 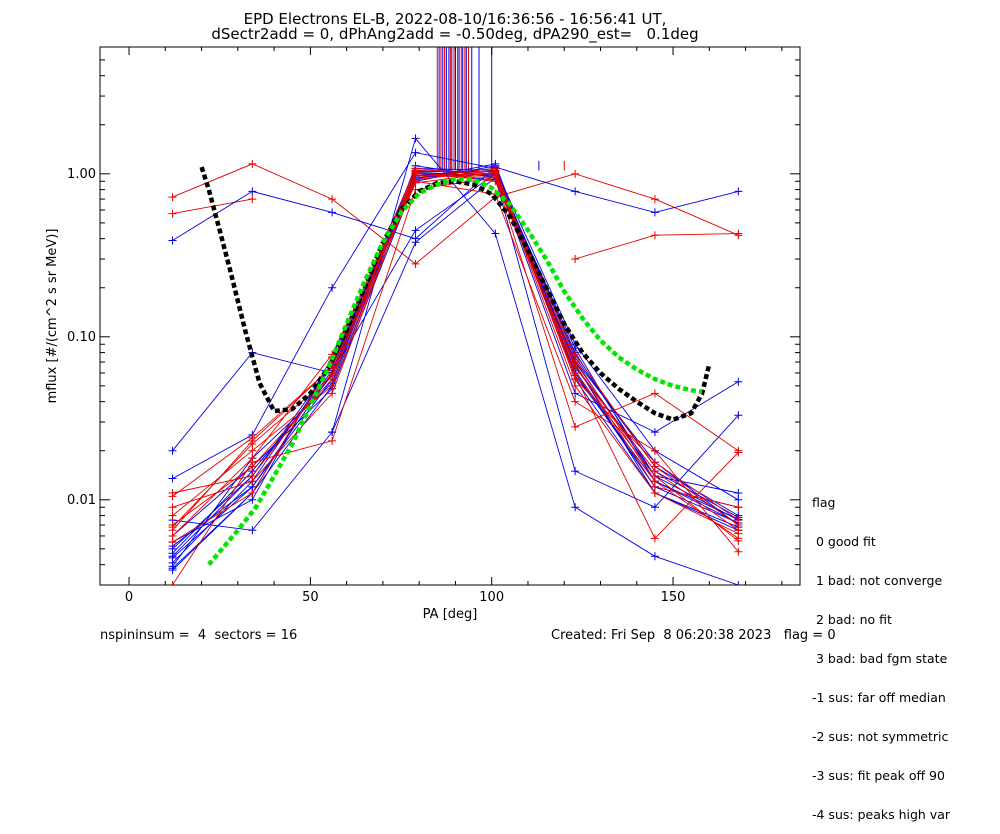 What do you see at coordinates (81, 337) in the screenshot?
I see `y-tick-label: 0.10` at bounding box center [81, 337].